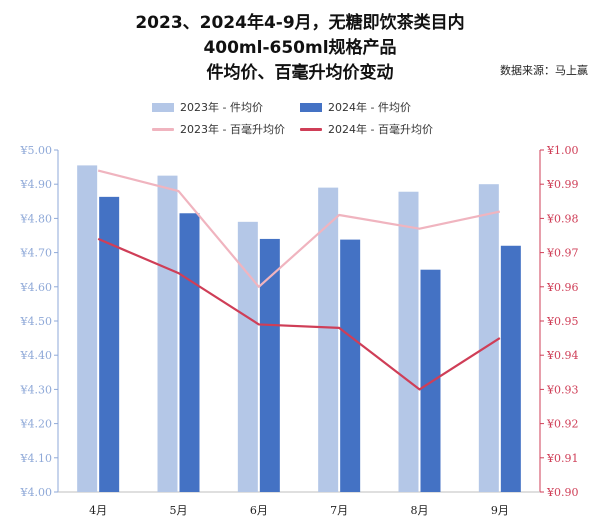  I want to click on x-tick-label: 4月, so click(98, 510).